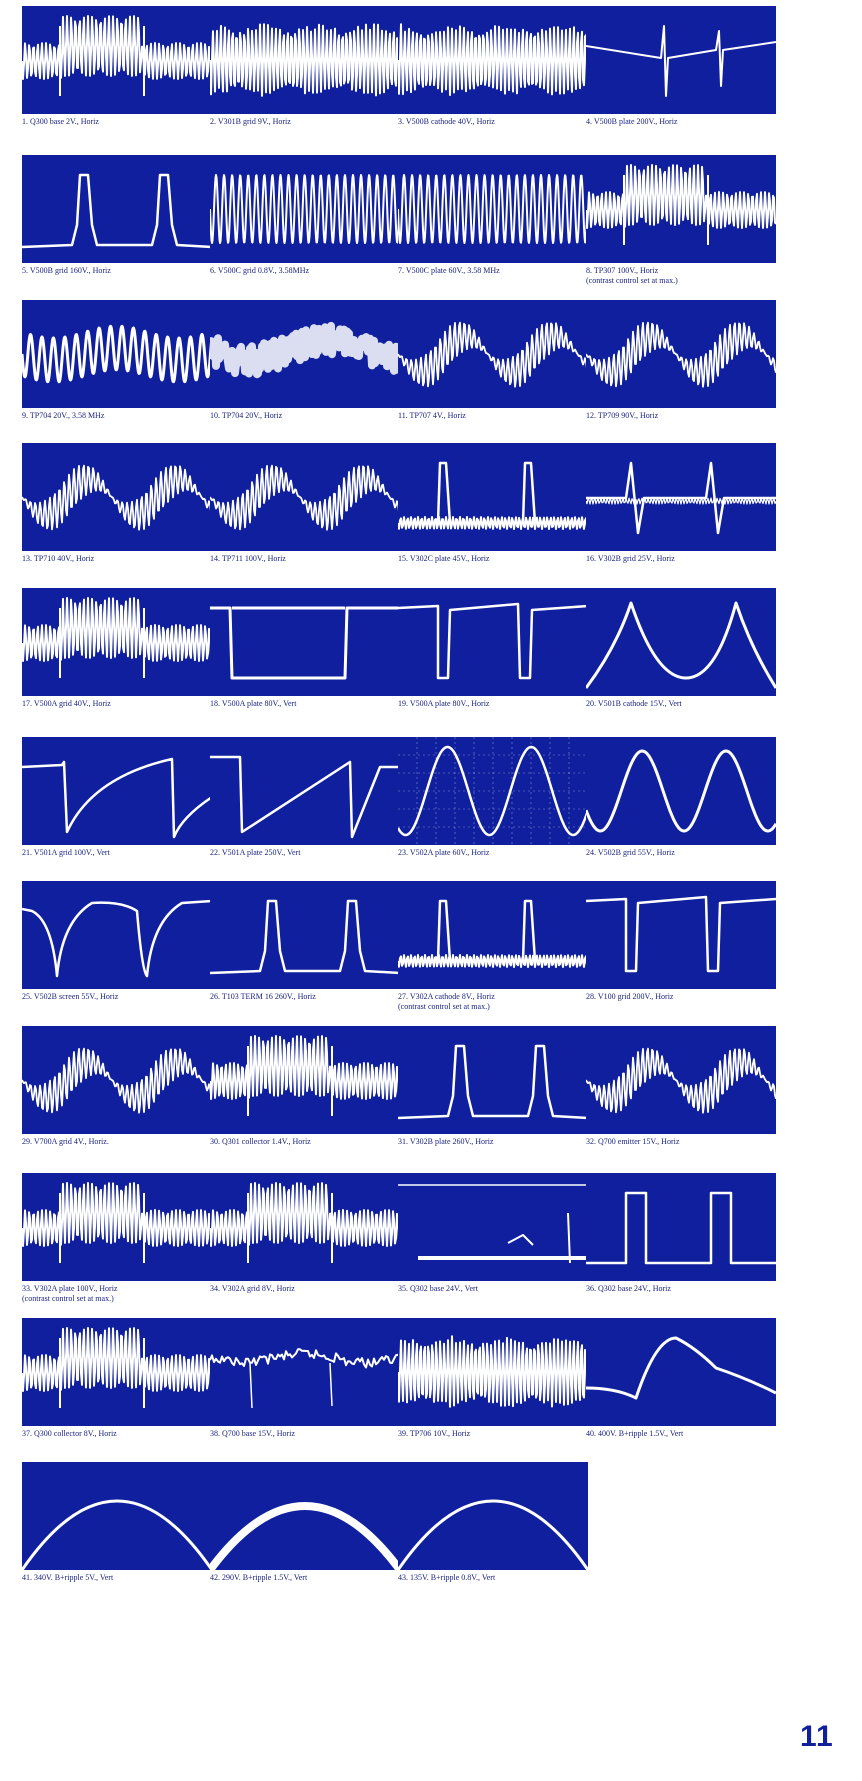 The width and height of the screenshot is (862, 1781). Describe the element at coordinates (250, 121) in the screenshot. I see `waveform-caption: 2. V301B grid 9V., Horiz` at that location.